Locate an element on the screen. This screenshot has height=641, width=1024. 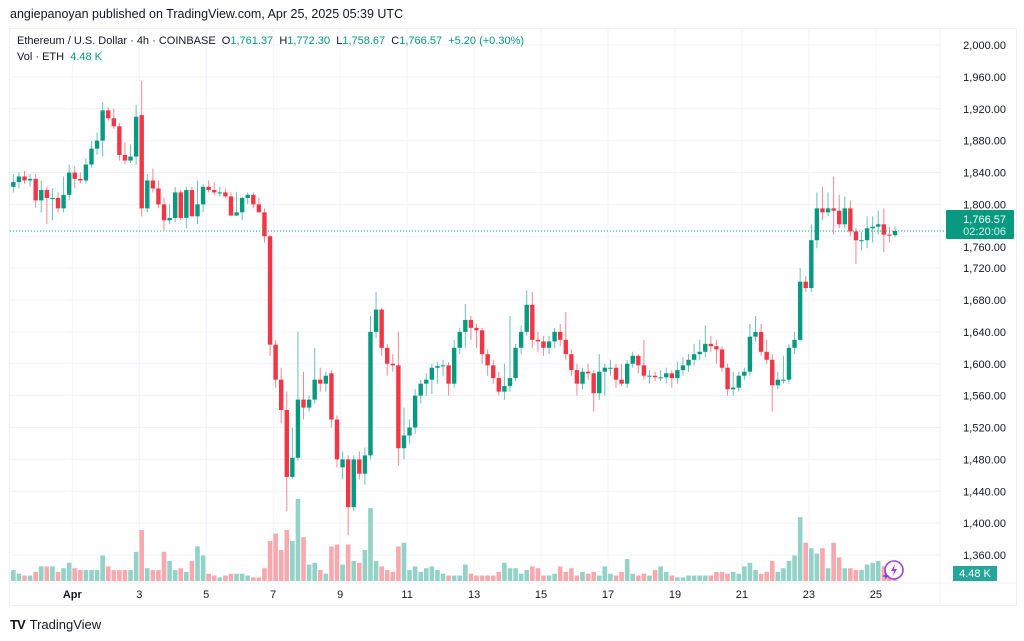
date-tick-label: 21 is located at coordinates (742, 595).